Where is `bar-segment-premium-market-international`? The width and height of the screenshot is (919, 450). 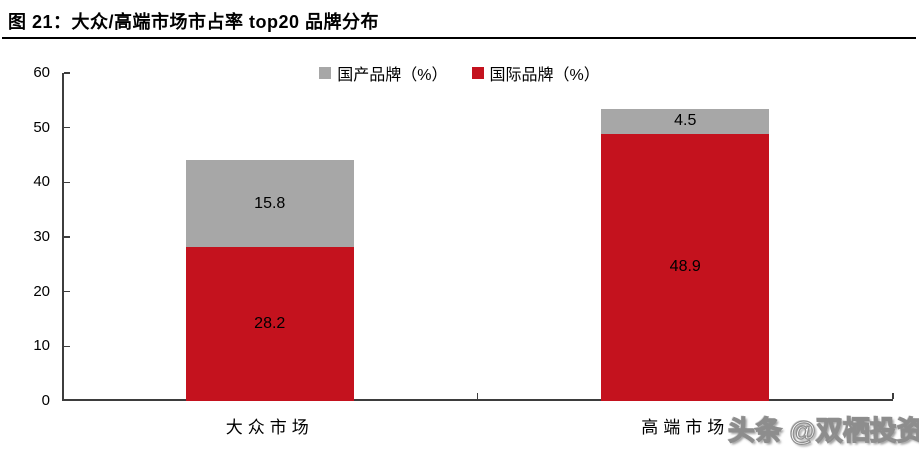
bar-segment-premium-market-international is located at coordinates (685, 267).